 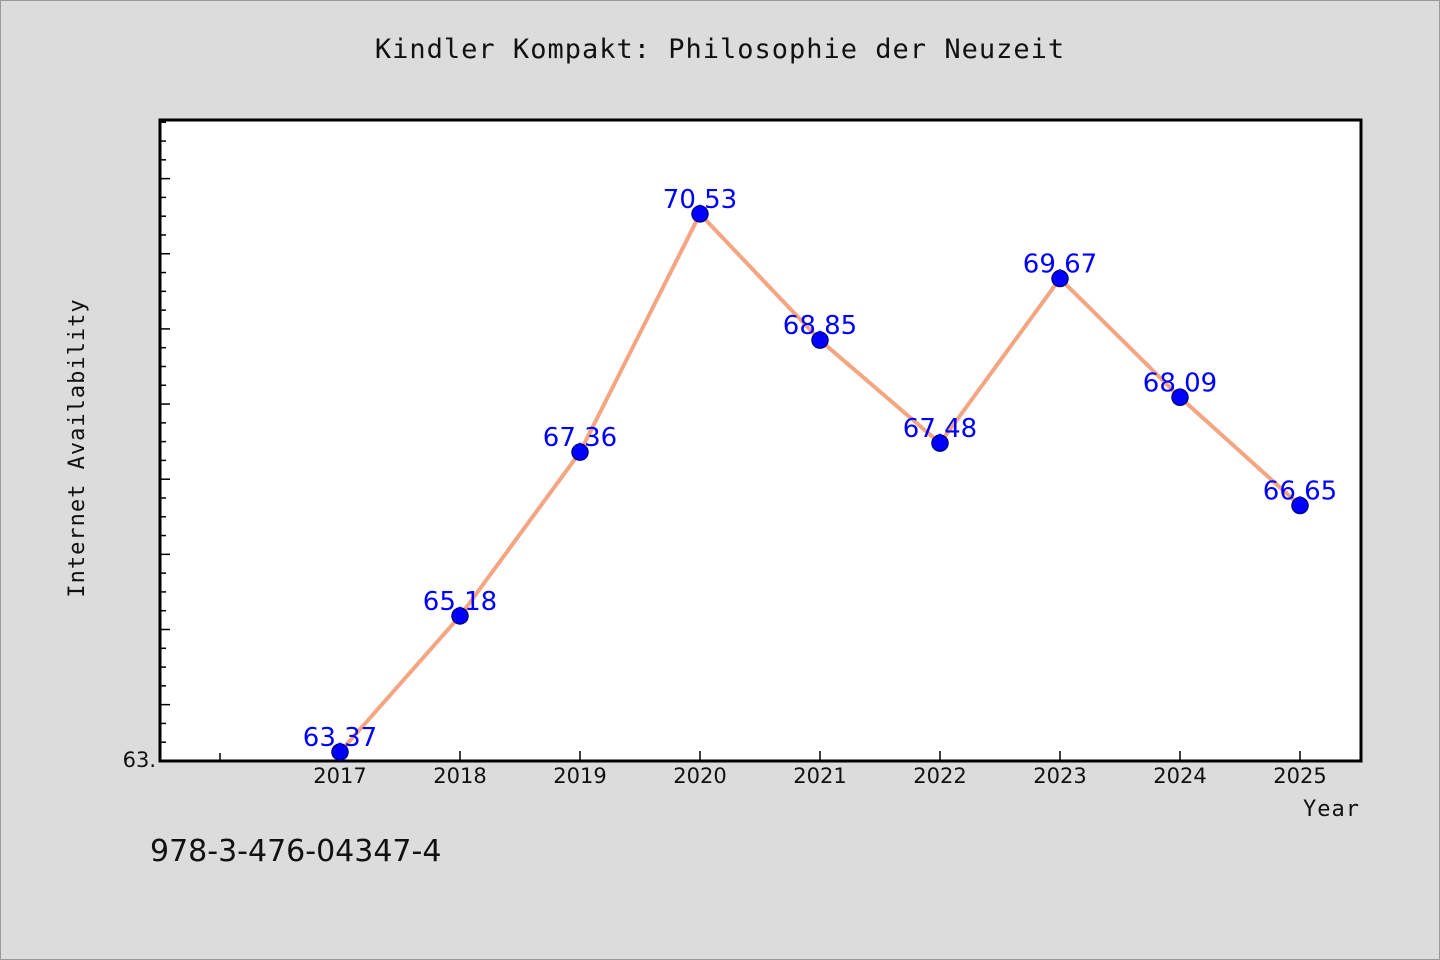 I want to click on data-label: 69.67, so click(x=1060, y=265).